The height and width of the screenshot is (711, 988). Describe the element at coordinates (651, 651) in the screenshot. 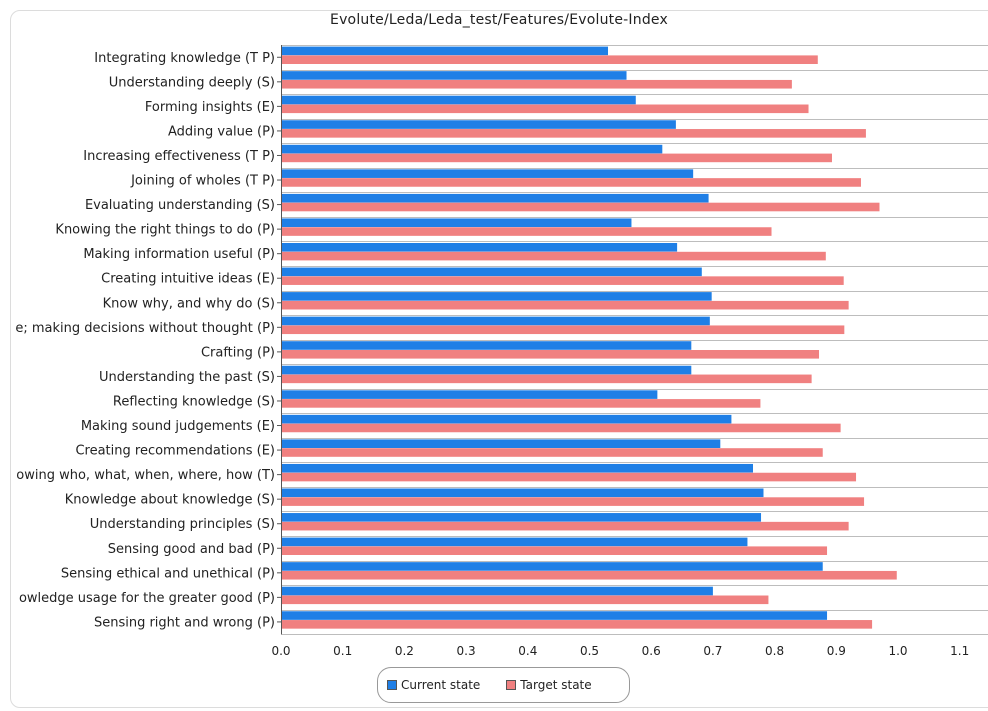

I see `x-tick-label: 0.6` at that location.